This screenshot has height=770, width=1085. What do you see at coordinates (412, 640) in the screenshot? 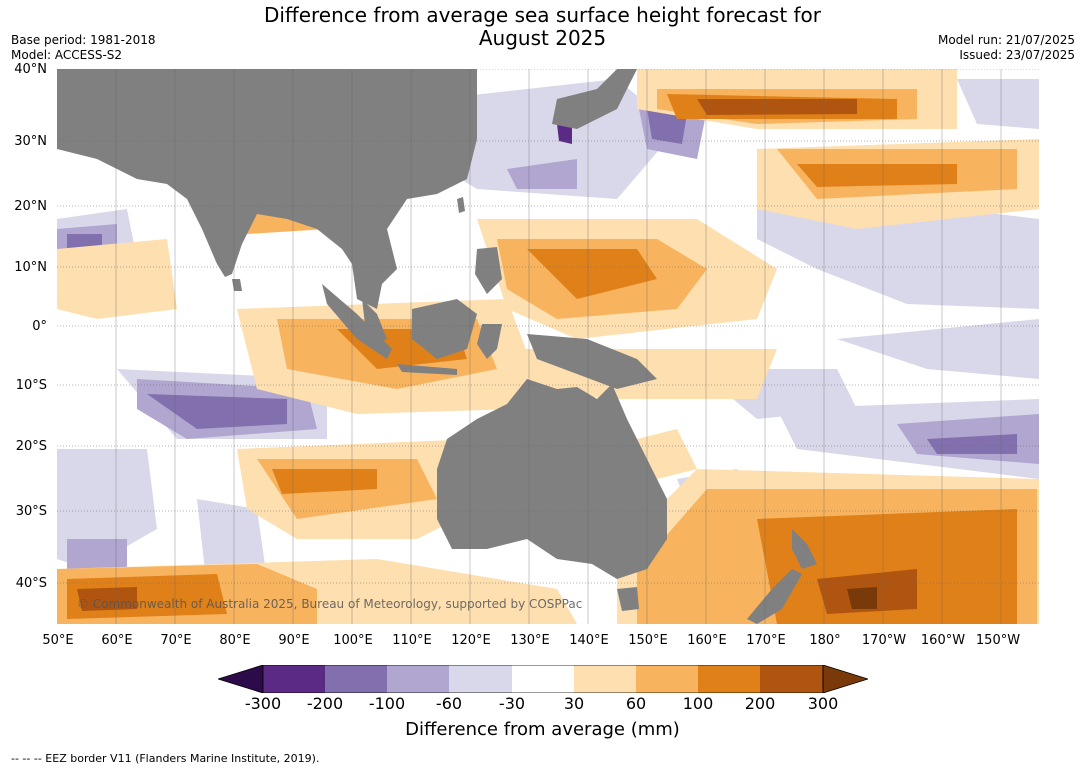
I see `lon-label-110e: 110°E` at bounding box center [412, 640].